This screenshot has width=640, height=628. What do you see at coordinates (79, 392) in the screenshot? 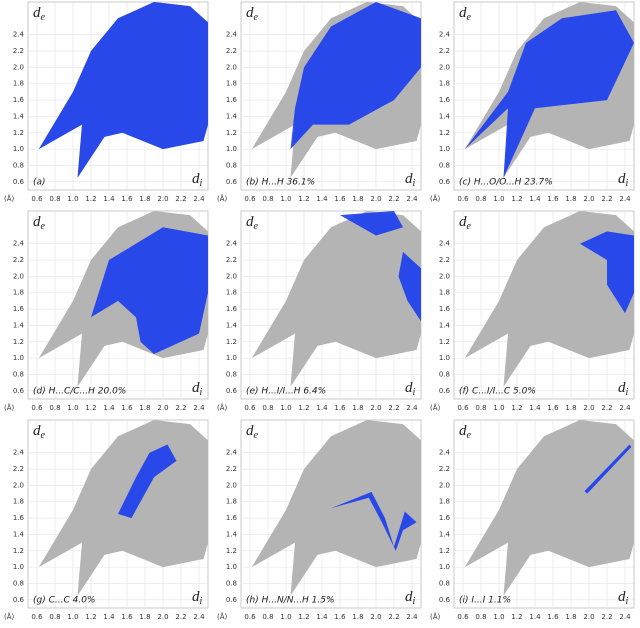
I see `panel-label: (d) H...C/C...H 20.0%` at bounding box center [79, 392].